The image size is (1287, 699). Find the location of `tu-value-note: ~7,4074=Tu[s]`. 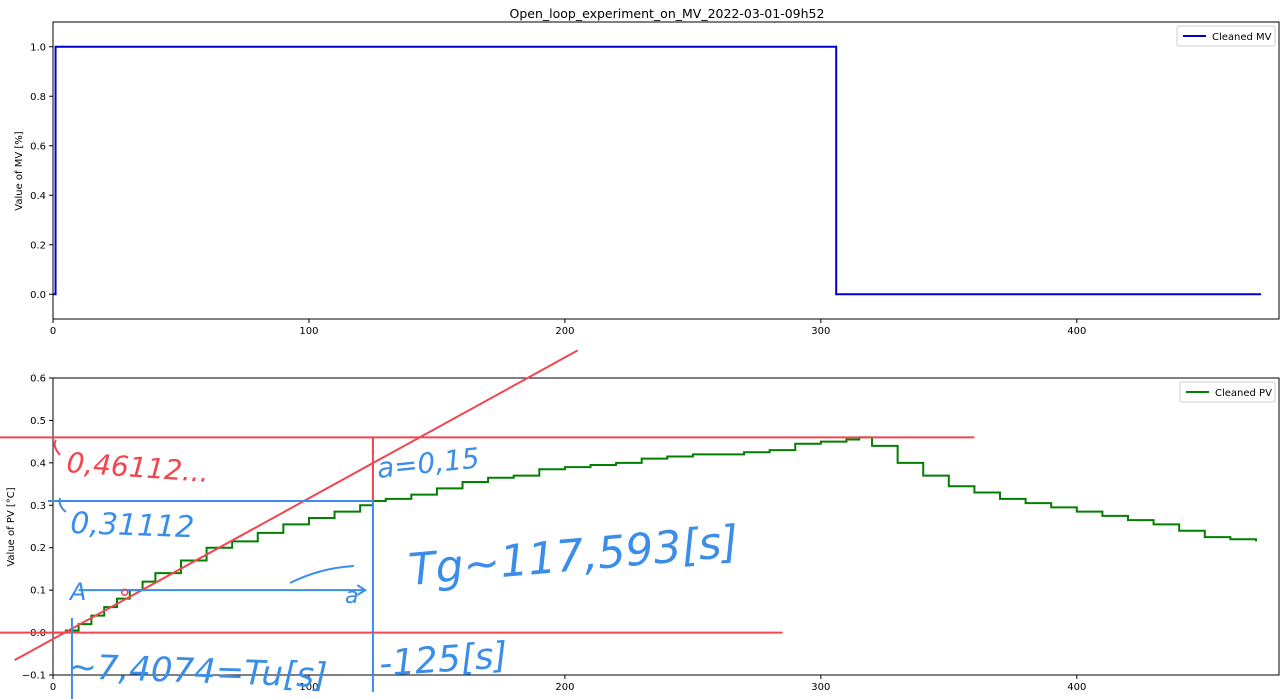

tu-value-note: ~7,4074=Tu[s] is located at coordinates (198, 671).